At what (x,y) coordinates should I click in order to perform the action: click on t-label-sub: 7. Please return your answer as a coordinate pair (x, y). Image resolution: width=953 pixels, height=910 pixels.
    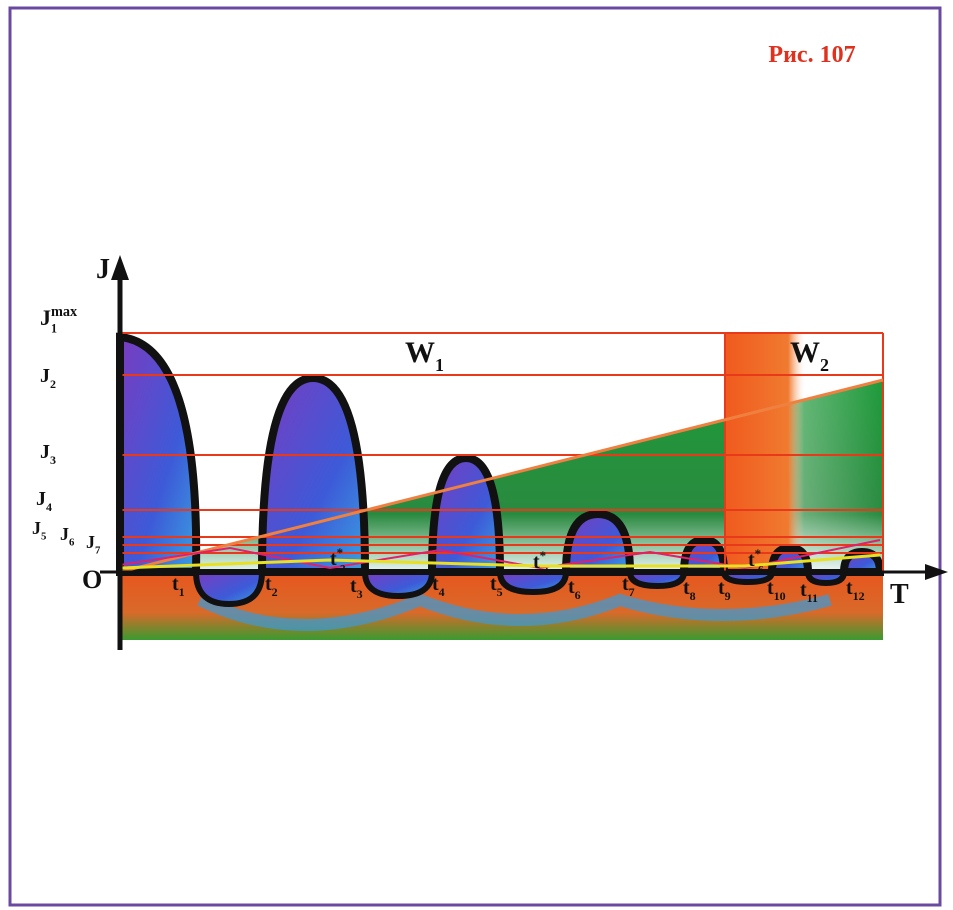
    Looking at the image, I should click on (632, 592).